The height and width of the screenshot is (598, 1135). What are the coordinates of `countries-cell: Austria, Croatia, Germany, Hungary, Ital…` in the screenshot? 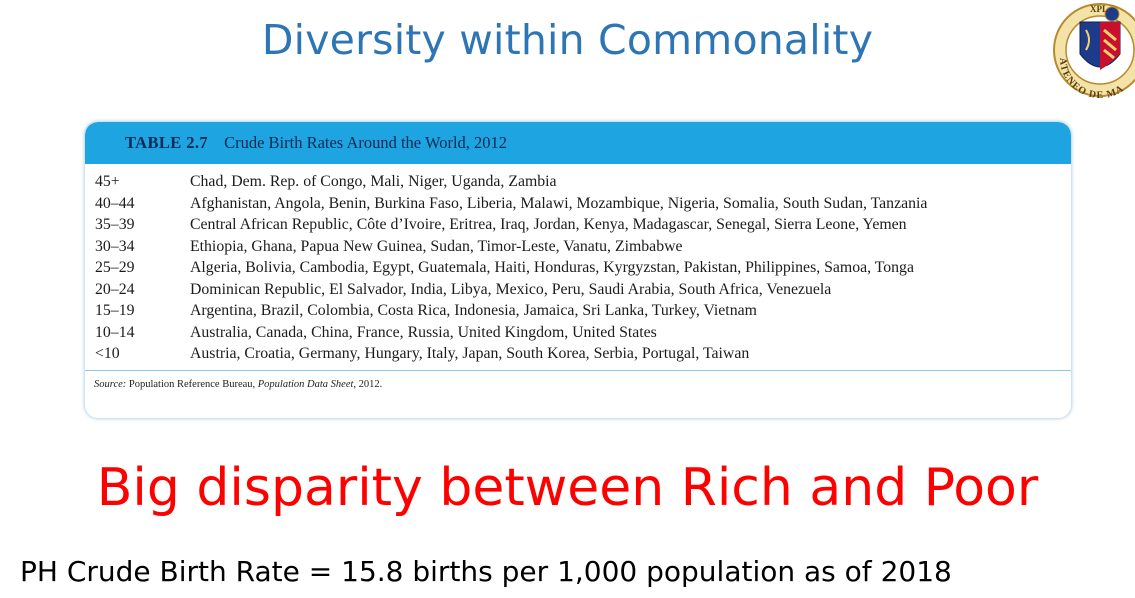 It's located at (470, 353).